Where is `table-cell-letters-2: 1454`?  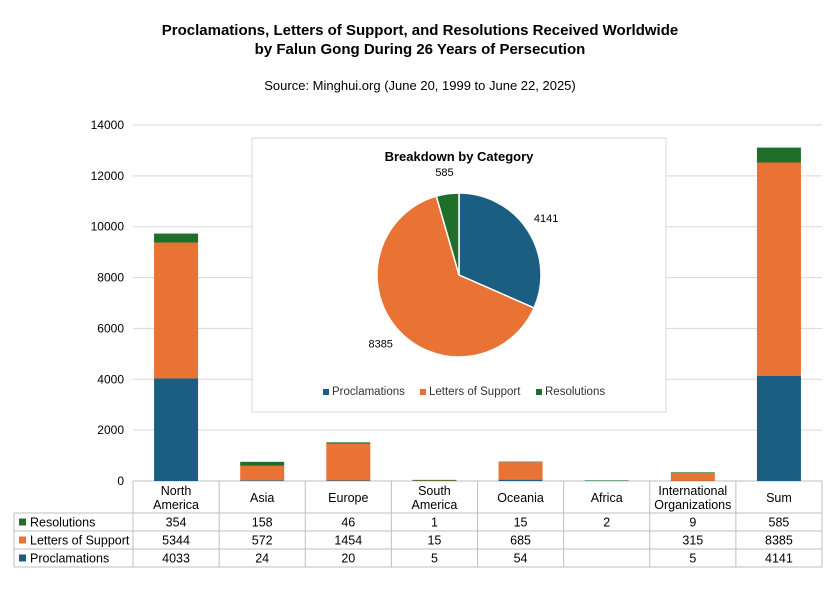 table-cell-letters-2: 1454 is located at coordinates (348, 541).